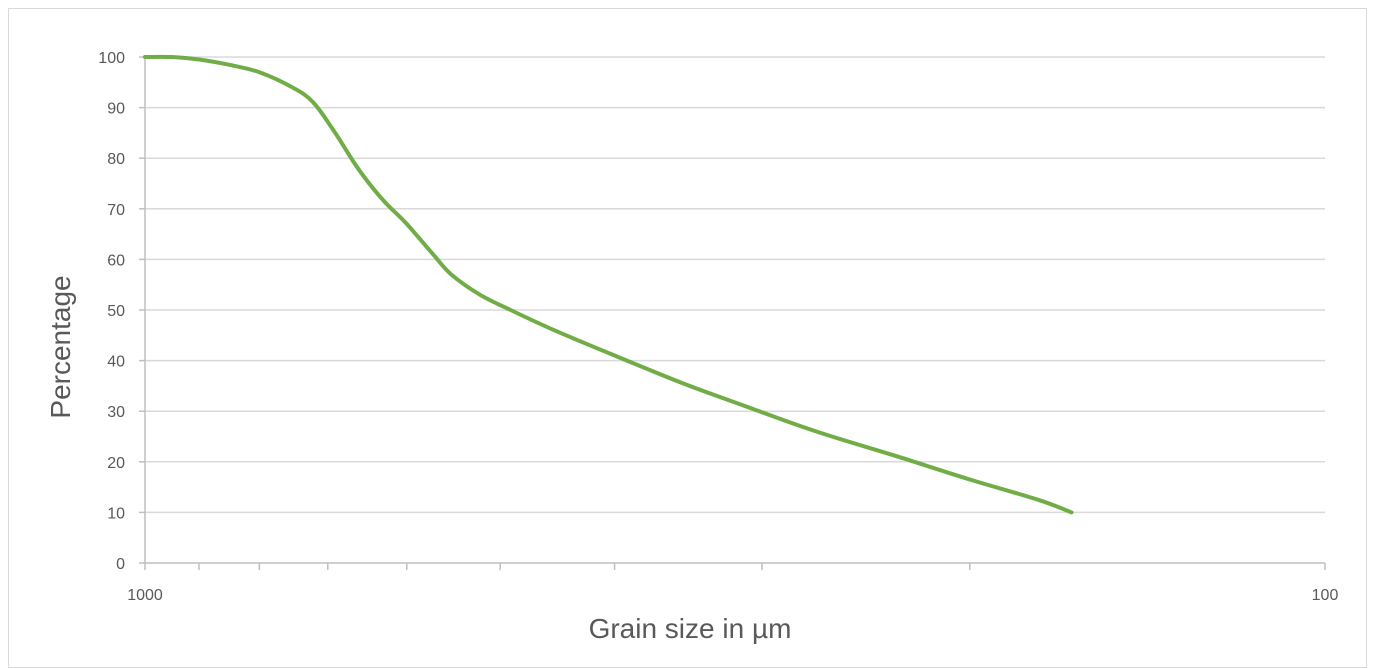  Describe the element at coordinates (116, 159) in the screenshot. I see `y-tick-label: 80` at that location.